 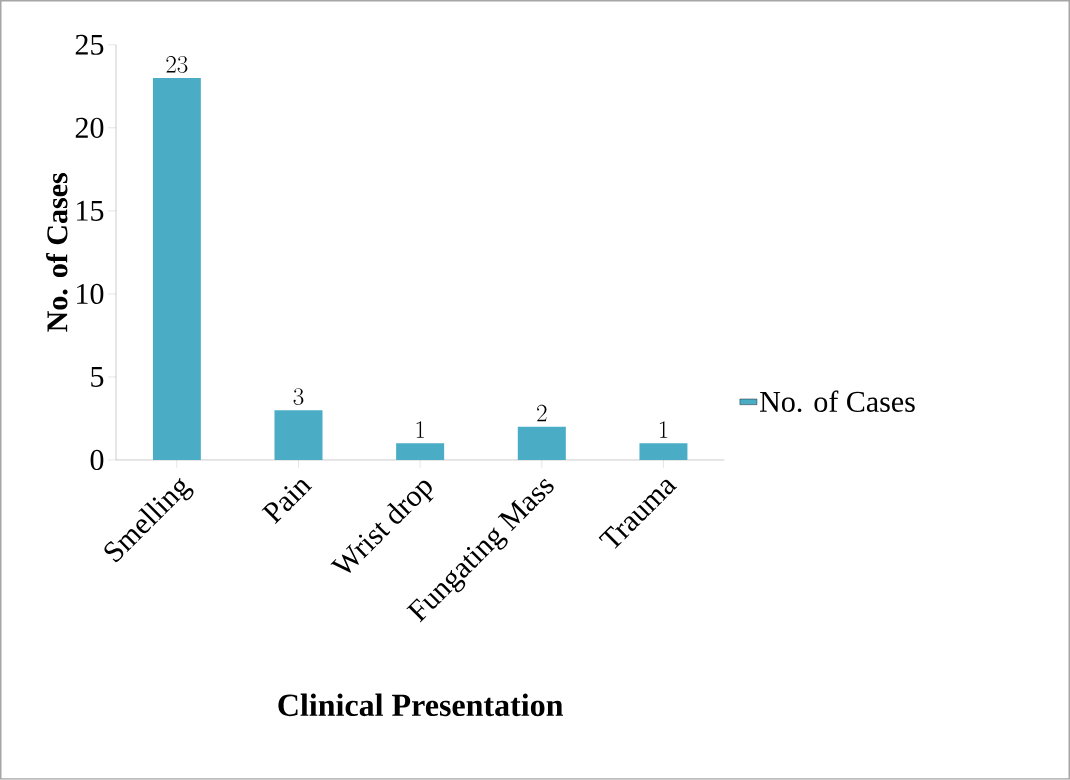 I want to click on y-tick-label: 0, so click(x=97, y=460).